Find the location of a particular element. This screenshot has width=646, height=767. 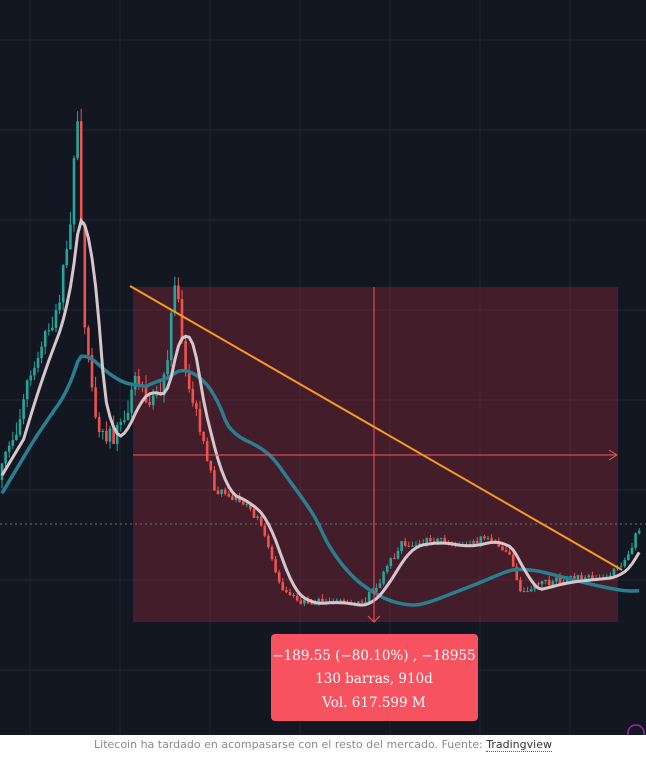

tooltip-bars: 130 barras, 910d is located at coordinates (374, 679).